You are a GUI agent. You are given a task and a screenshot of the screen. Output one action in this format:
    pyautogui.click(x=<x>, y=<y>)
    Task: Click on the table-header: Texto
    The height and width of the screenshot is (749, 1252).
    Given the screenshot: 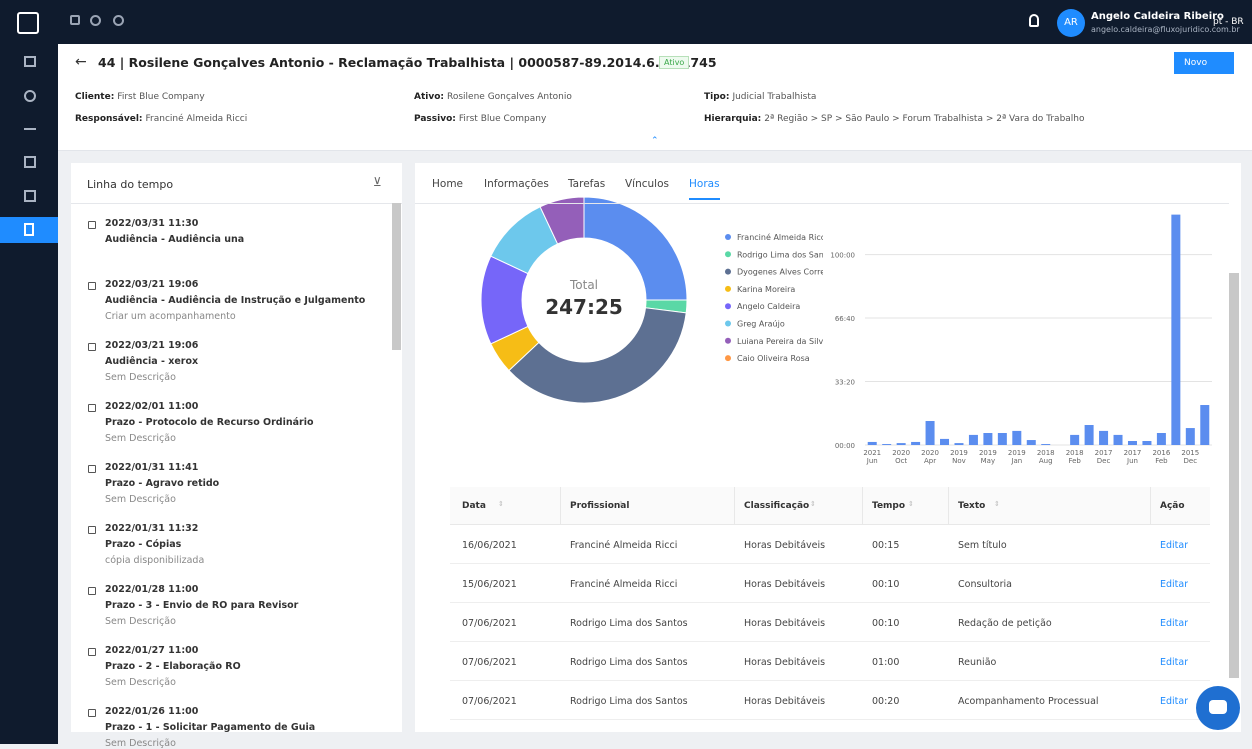 What is the action you would take?
    pyautogui.click(x=972, y=506)
    